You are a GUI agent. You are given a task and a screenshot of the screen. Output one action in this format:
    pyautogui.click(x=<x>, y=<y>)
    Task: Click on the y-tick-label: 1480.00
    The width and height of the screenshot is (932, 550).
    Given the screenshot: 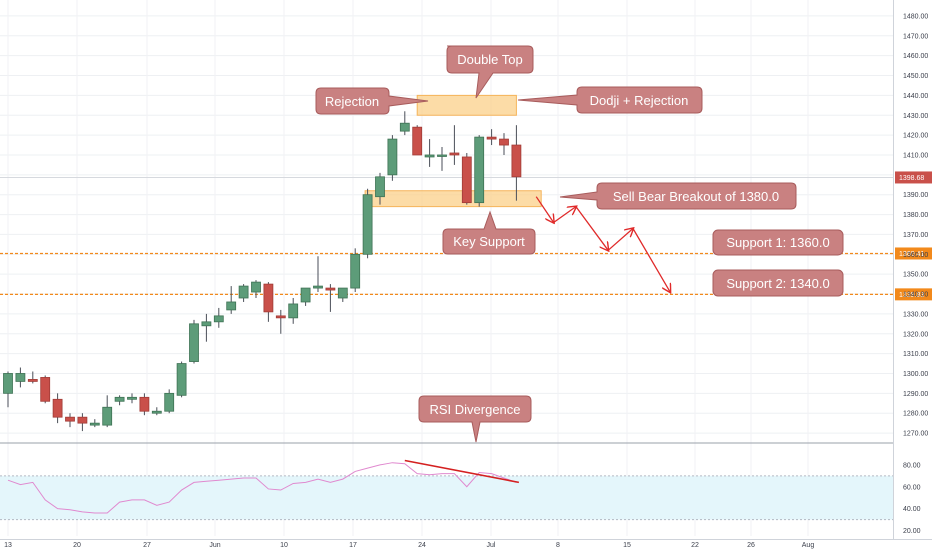 What is the action you would take?
    pyautogui.click(x=915, y=16)
    